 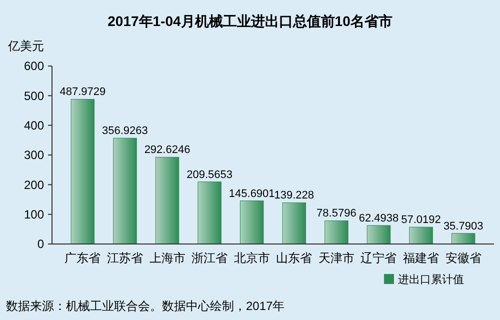 What do you see at coordinates (378, 218) in the screenshot?
I see `data-label: 62.4938` at bounding box center [378, 218].